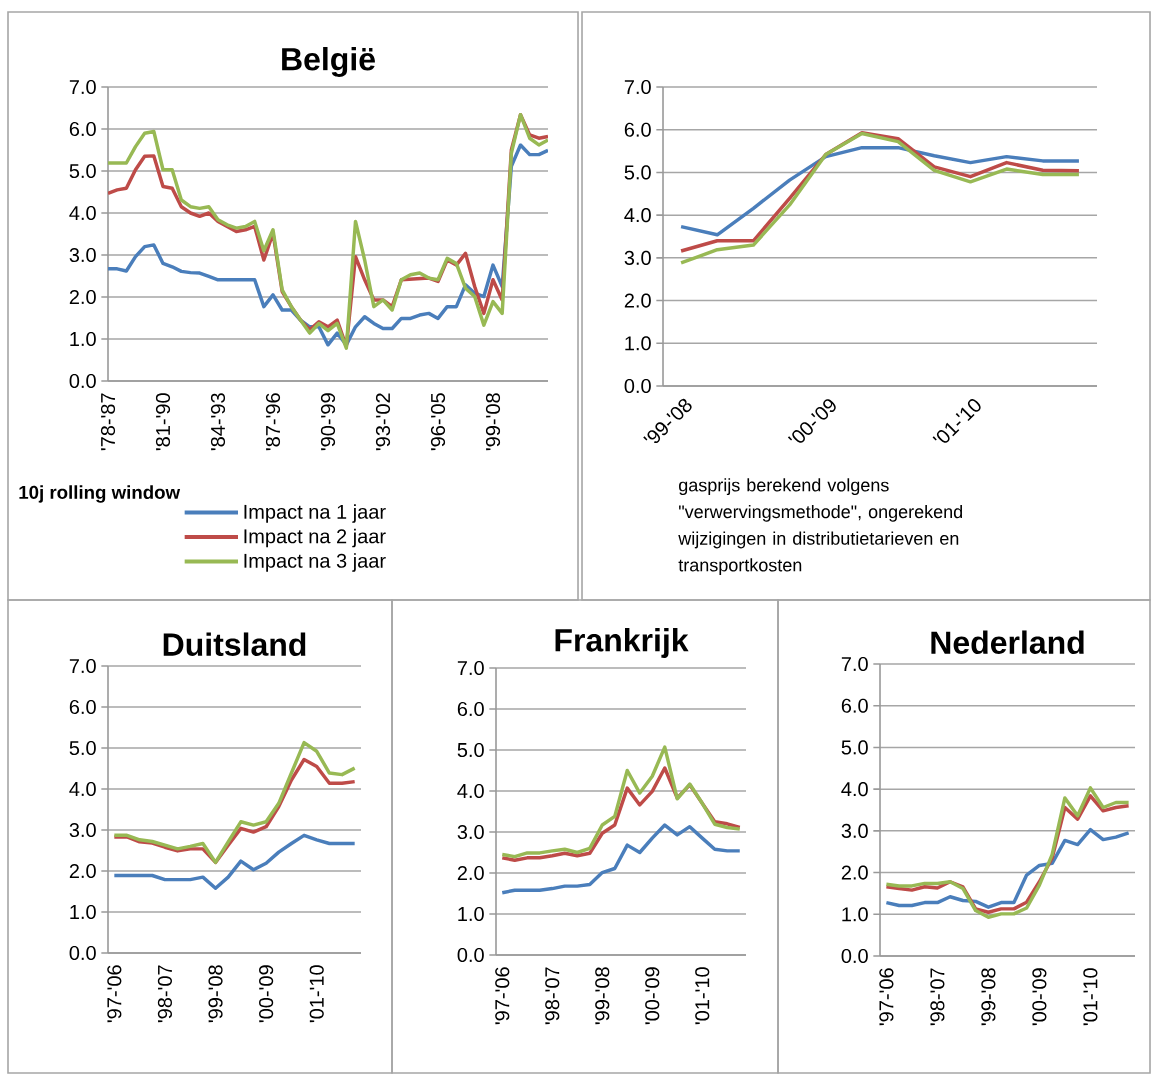  Describe the element at coordinates (328, 422) in the screenshot. I see `x-tick-label: '90-'99` at that location.